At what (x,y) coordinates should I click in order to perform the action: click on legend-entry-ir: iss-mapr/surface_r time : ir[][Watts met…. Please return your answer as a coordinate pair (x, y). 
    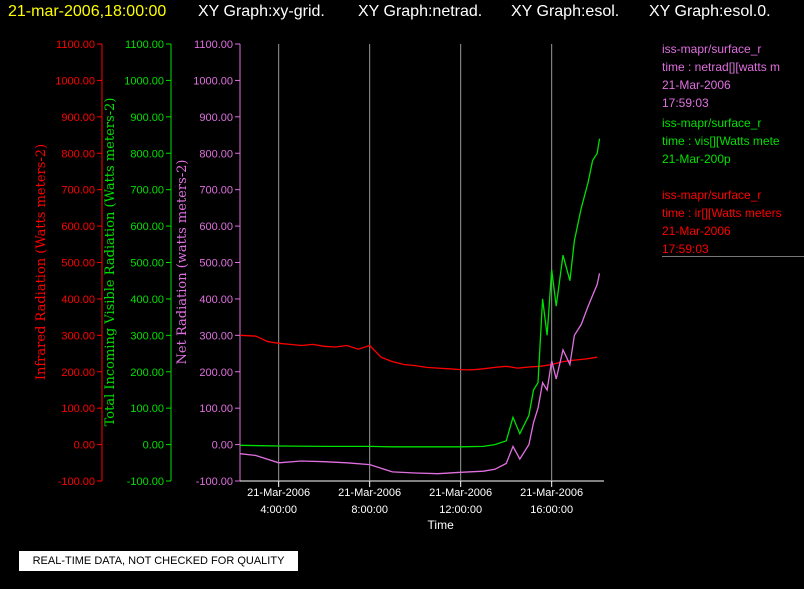
    Looking at the image, I should click on (733, 222).